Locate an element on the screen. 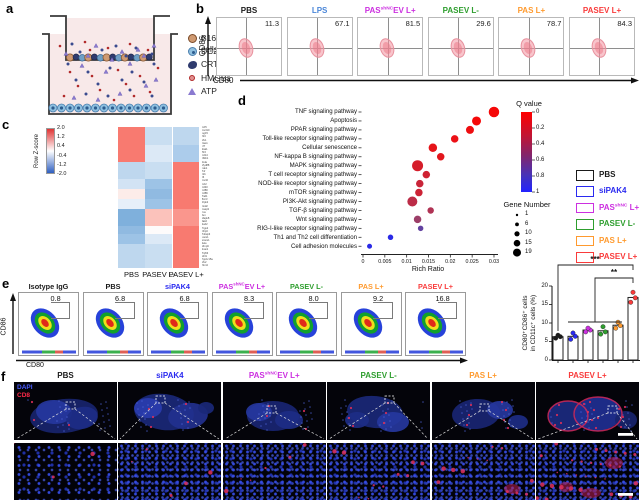 The width and height of the screenshot is (640, 502). legend-group-label: PASEV L+ is located at coordinates (618, 256).